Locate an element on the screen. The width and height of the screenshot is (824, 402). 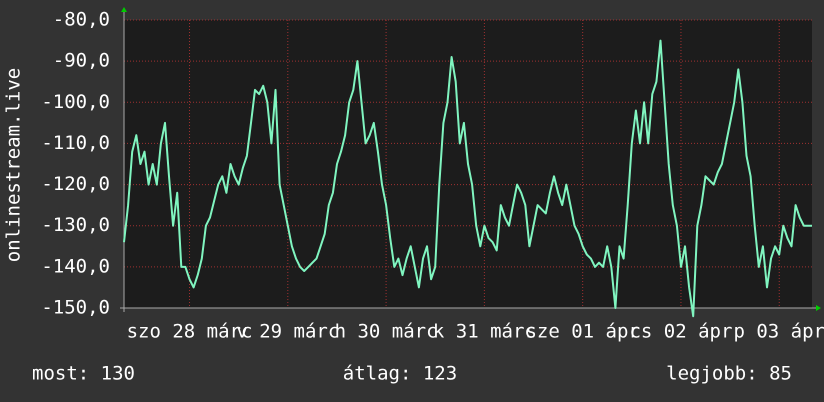
y-axis-arrow is located at coordinates (124, 9).